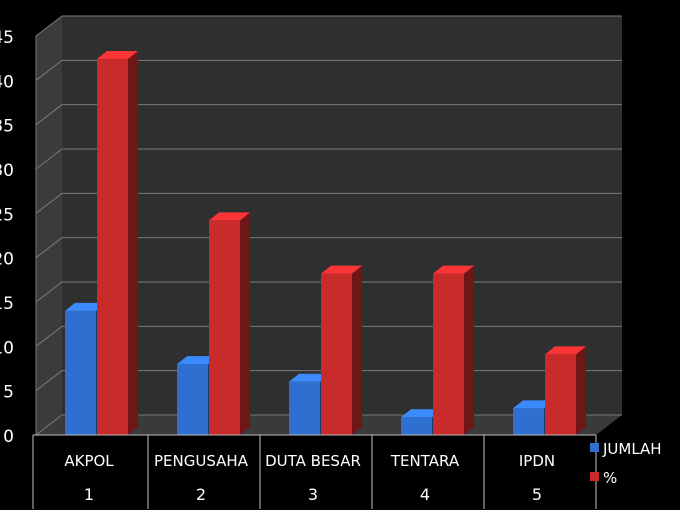 Image resolution: width=680 pixels, height=510 pixels. Describe the element at coordinates (610, 478) in the screenshot. I see `legend-label-percent: %` at that location.